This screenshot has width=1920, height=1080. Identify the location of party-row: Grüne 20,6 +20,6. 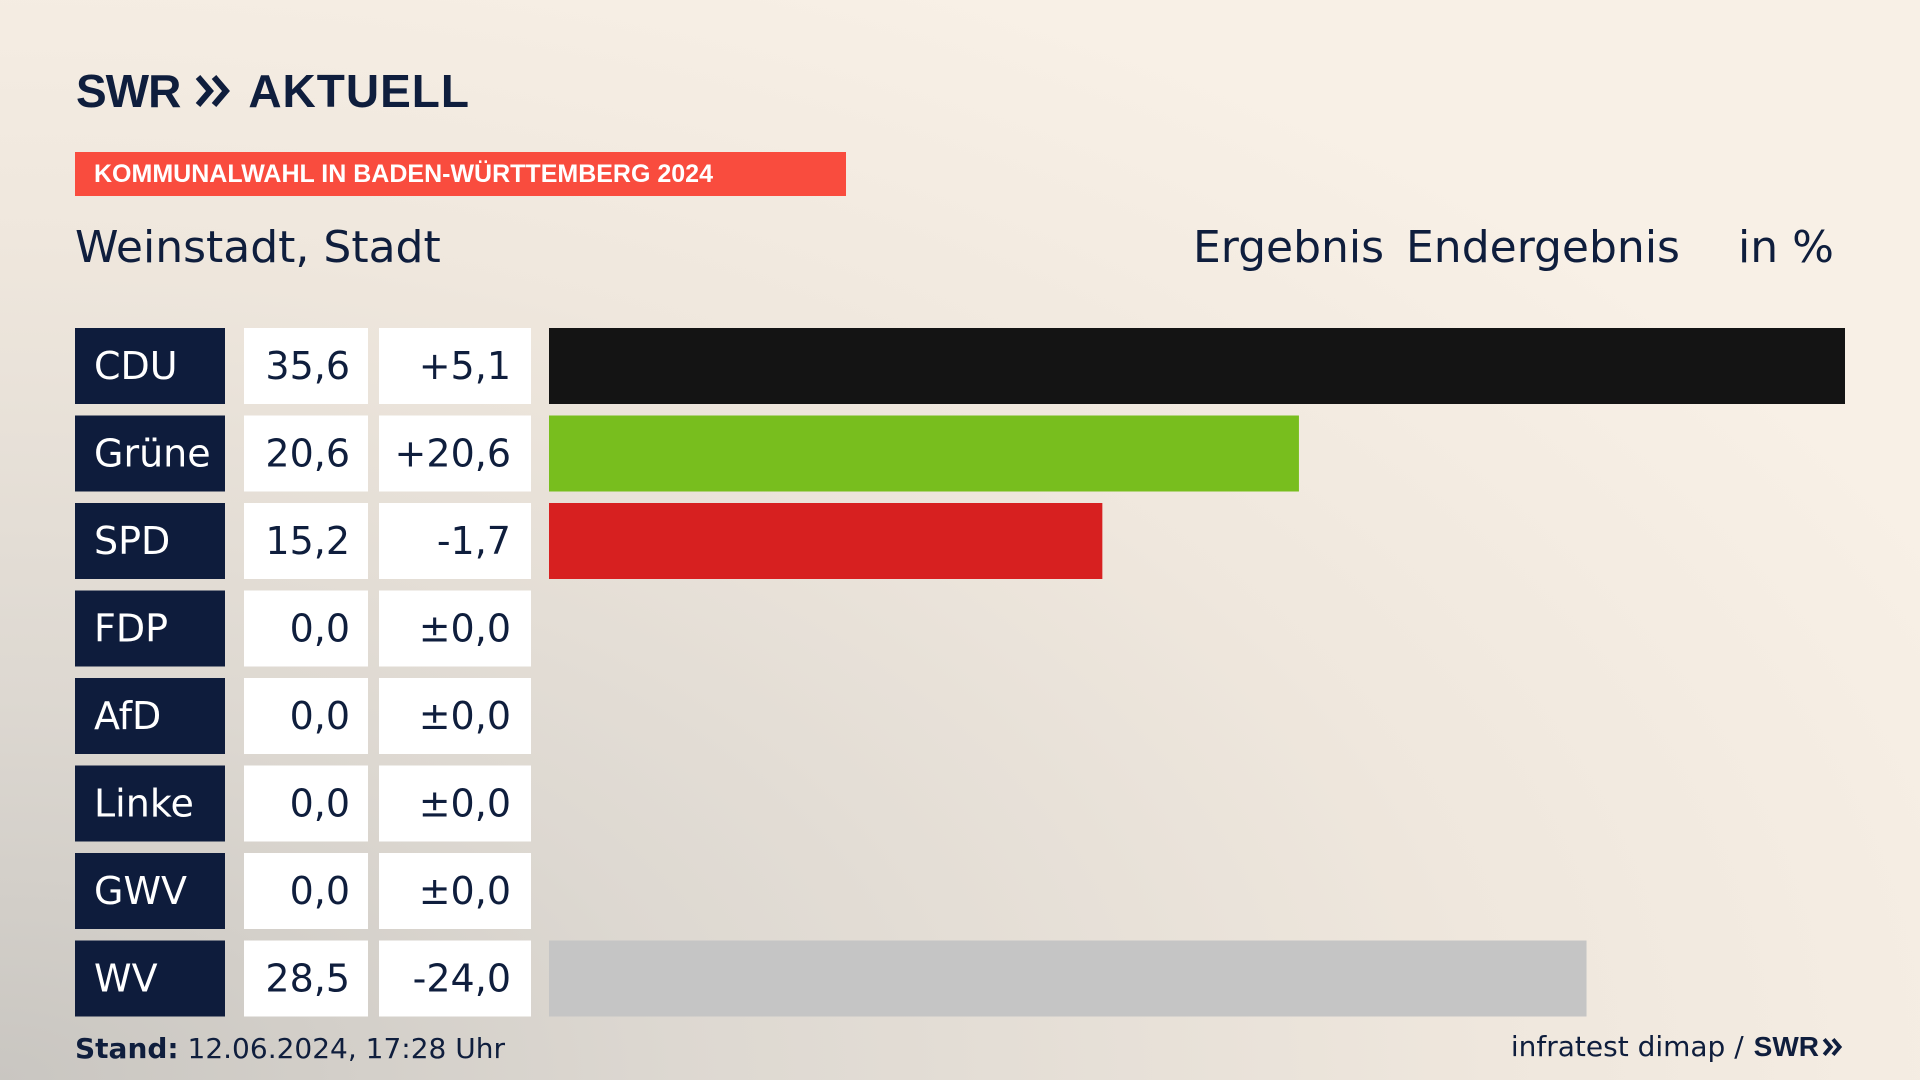
(687, 453).